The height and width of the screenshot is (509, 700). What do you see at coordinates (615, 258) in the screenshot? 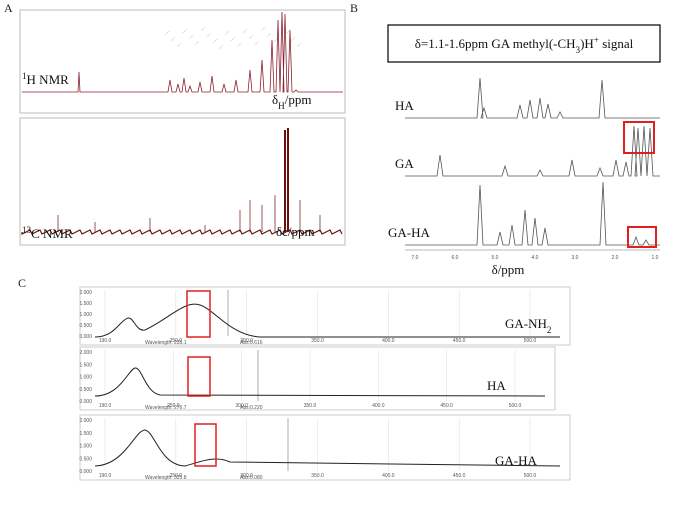
I see `x-tick-label: 2.0` at bounding box center [615, 258].